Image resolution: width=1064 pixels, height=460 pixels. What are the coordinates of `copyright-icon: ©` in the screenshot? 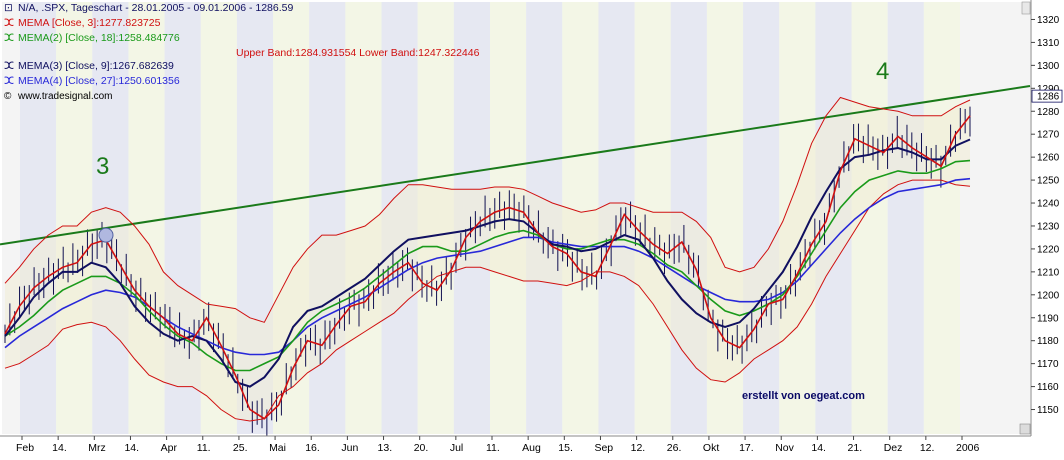 It's located at (8, 96).